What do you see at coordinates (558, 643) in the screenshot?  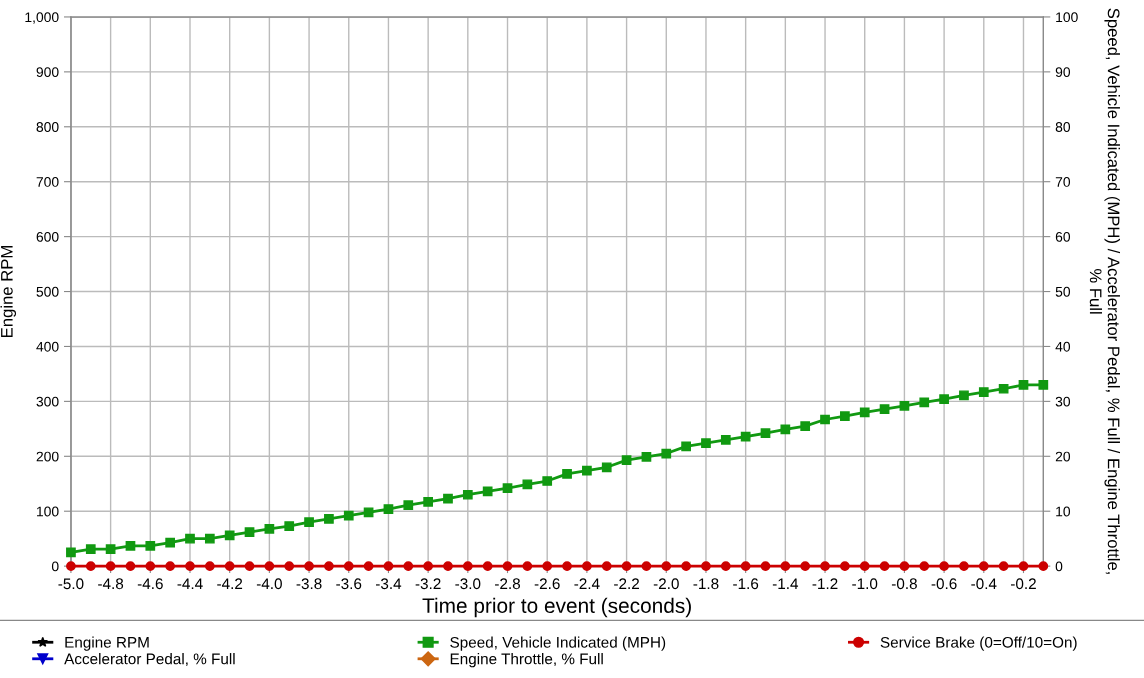 I see `legend-label: Speed, Vehicle Indicated (MPH)` at bounding box center [558, 643].